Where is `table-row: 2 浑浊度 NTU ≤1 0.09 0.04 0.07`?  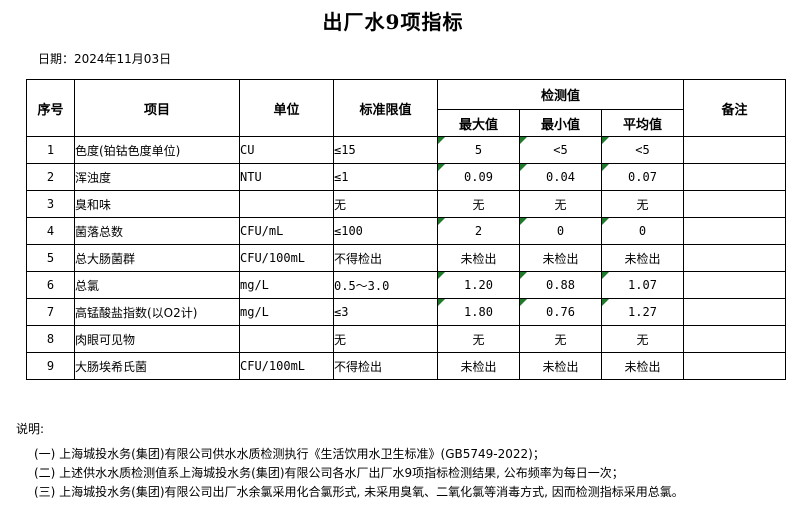 table-row: 2 浑浊度 NTU ≤1 0.09 0.04 0.07 is located at coordinates (406, 177).